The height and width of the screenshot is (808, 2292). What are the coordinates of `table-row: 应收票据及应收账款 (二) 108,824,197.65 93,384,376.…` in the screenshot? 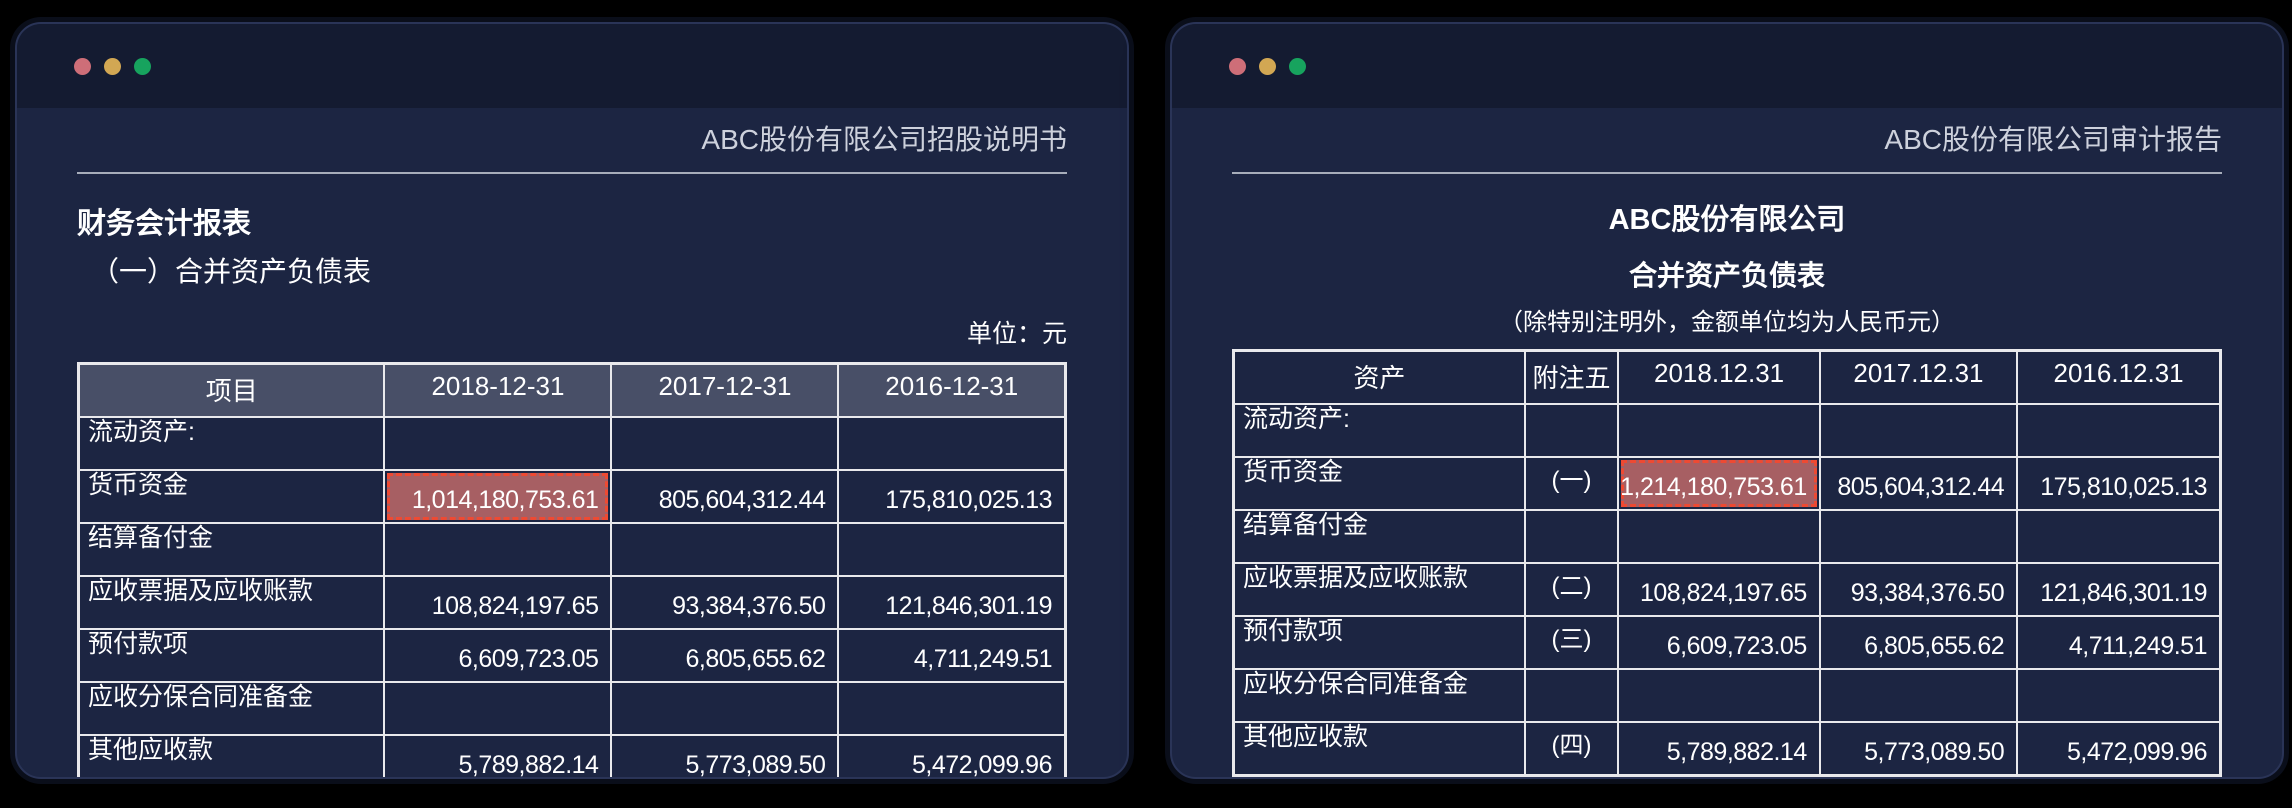 It's located at (1727, 589).